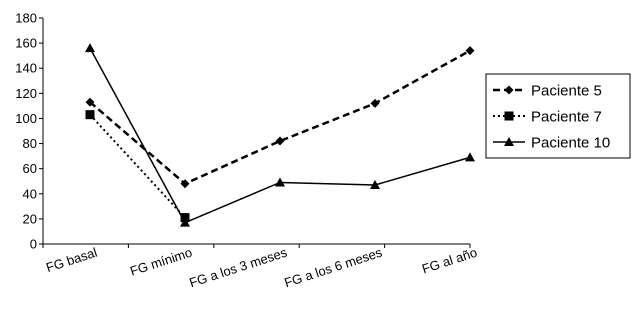  What do you see at coordinates (566, 117) in the screenshot?
I see `legend-label: Paciente 7` at bounding box center [566, 117].